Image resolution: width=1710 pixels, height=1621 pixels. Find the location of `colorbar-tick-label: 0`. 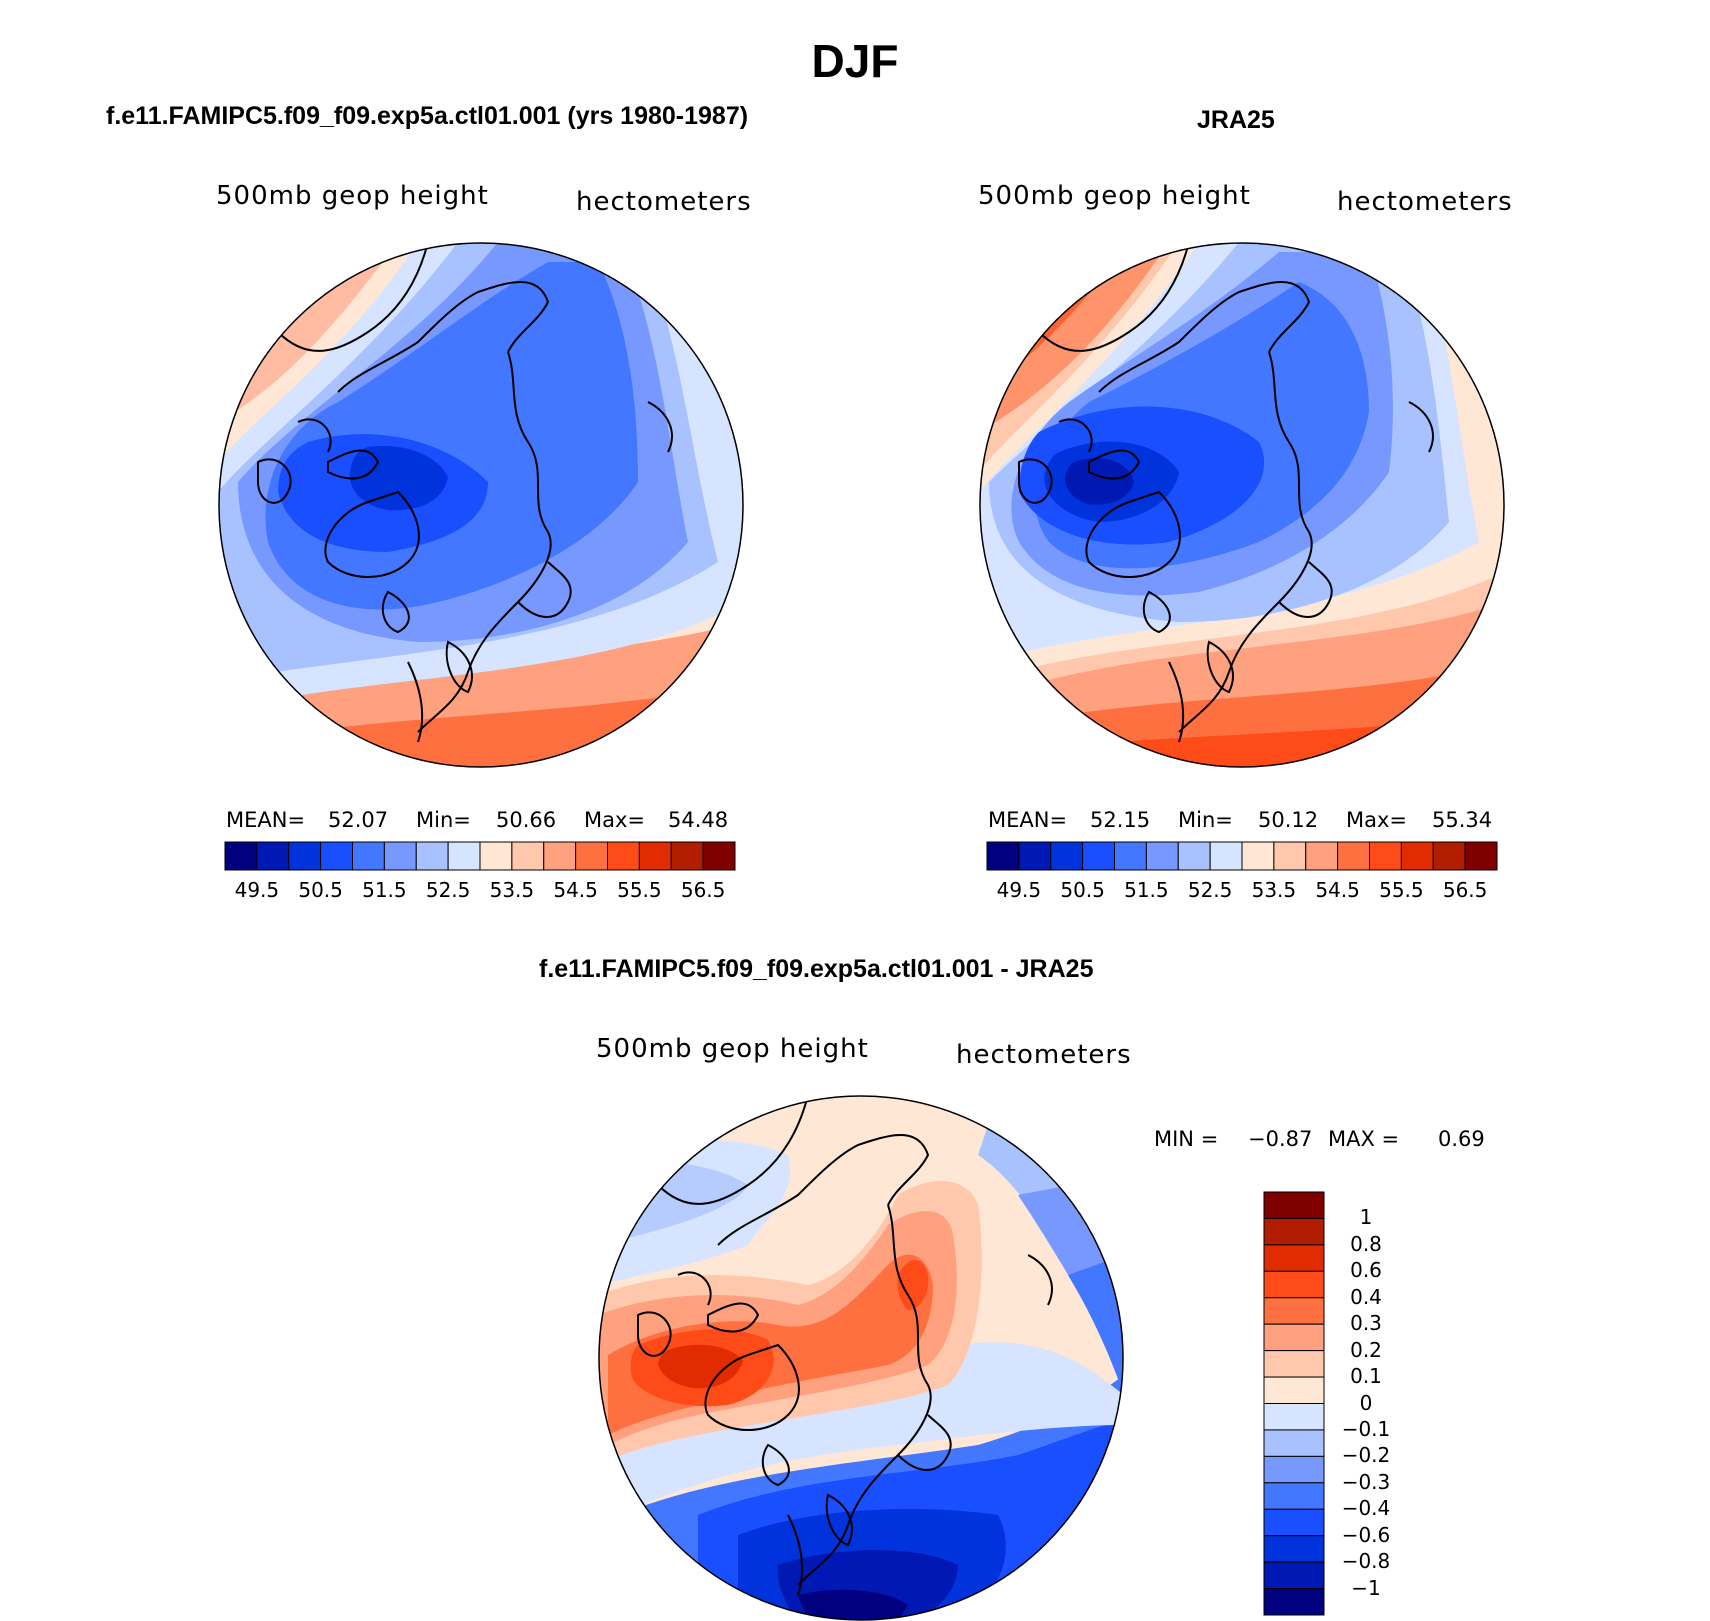

colorbar-tick-label: 0 is located at coordinates (1366, 1402).